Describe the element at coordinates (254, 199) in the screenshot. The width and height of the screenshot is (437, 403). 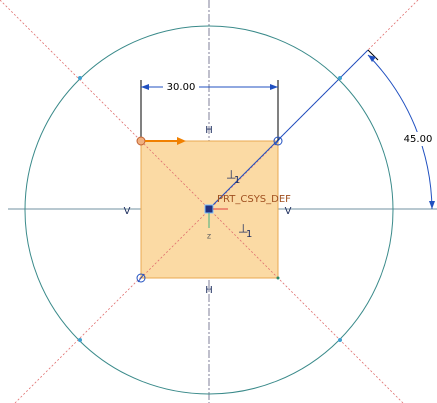
I see `csys-name: PRT_CSYS_DEF` at that location.